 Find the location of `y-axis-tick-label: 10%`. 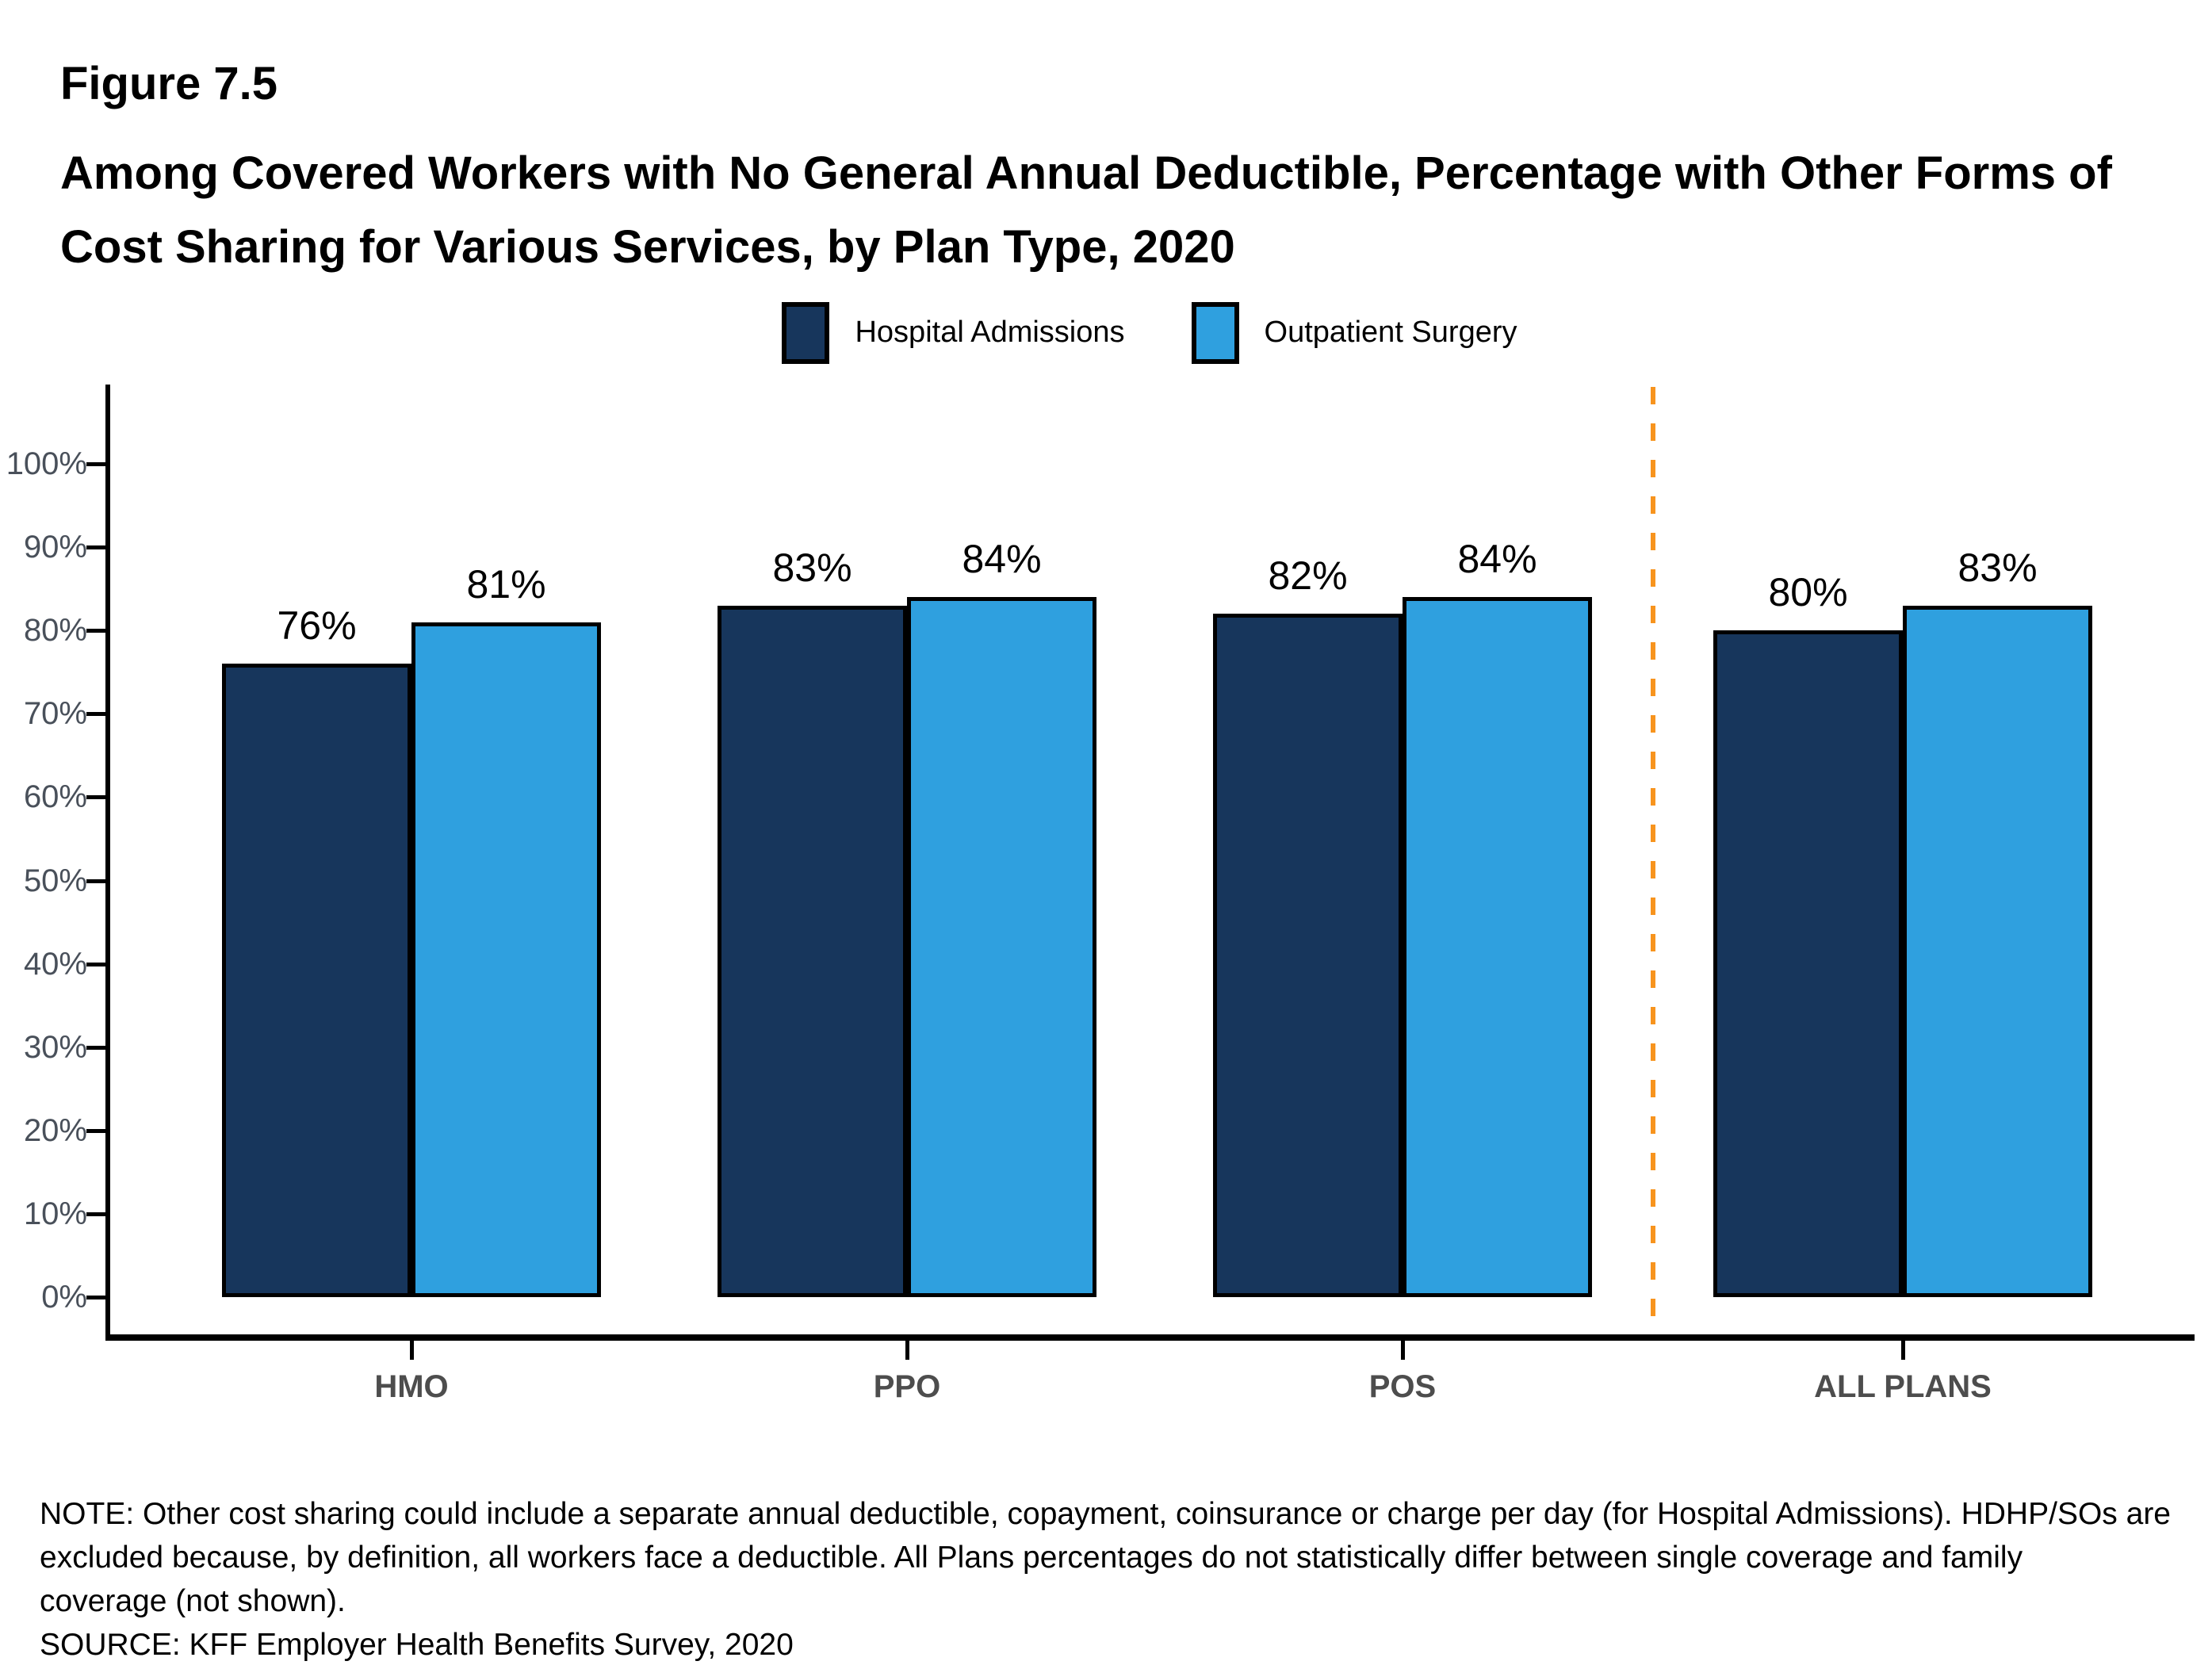

y-axis-tick-label: 10% is located at coordinates (55, 1213).